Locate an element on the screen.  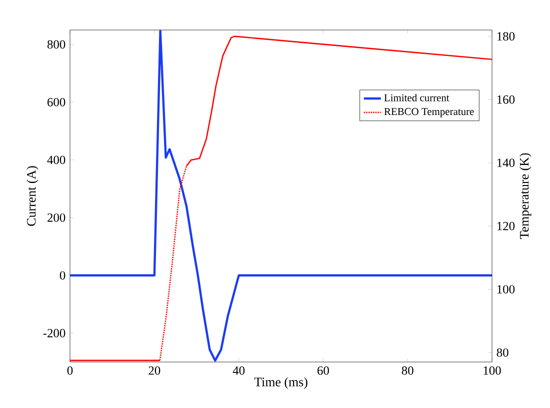
x-tick-label: 40 is located at coordinates (238, 370).